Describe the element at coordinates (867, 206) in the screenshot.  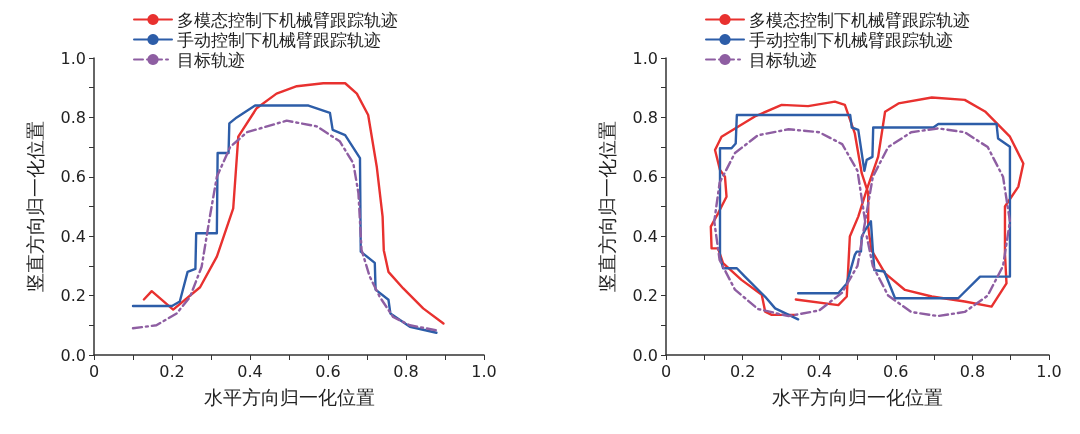
I see `line-series` at that location.